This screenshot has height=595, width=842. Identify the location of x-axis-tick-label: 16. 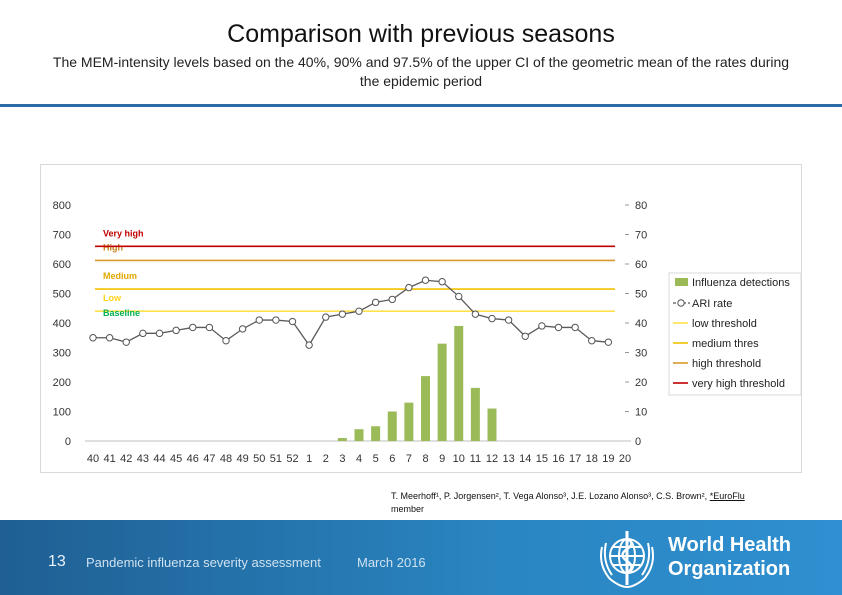
(558, 459).